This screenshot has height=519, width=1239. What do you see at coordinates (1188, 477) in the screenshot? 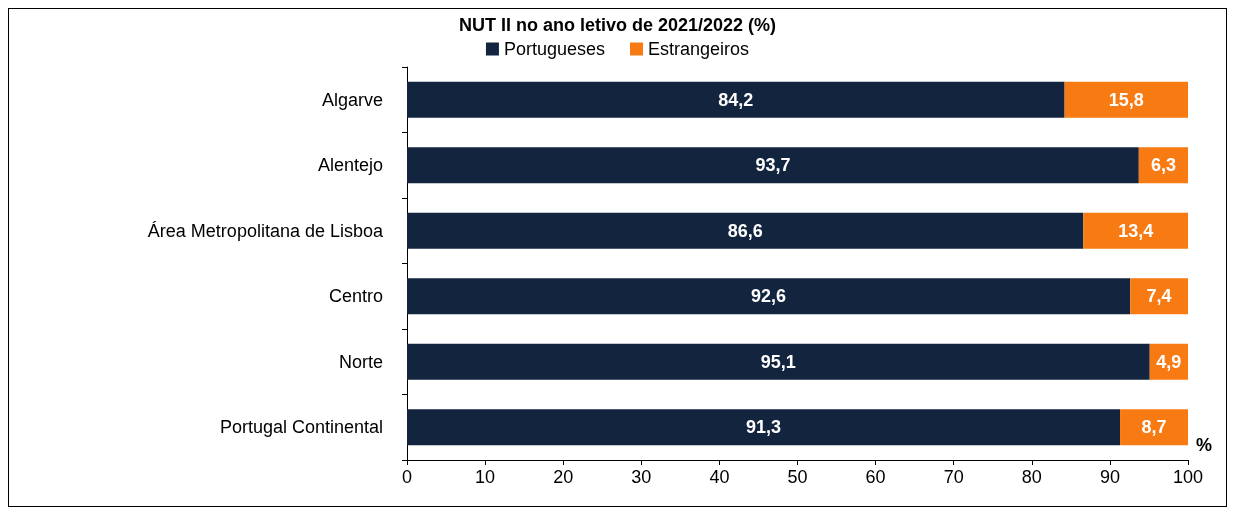
I see `x-tick-label: 100` at bounding box center [1188, 477].